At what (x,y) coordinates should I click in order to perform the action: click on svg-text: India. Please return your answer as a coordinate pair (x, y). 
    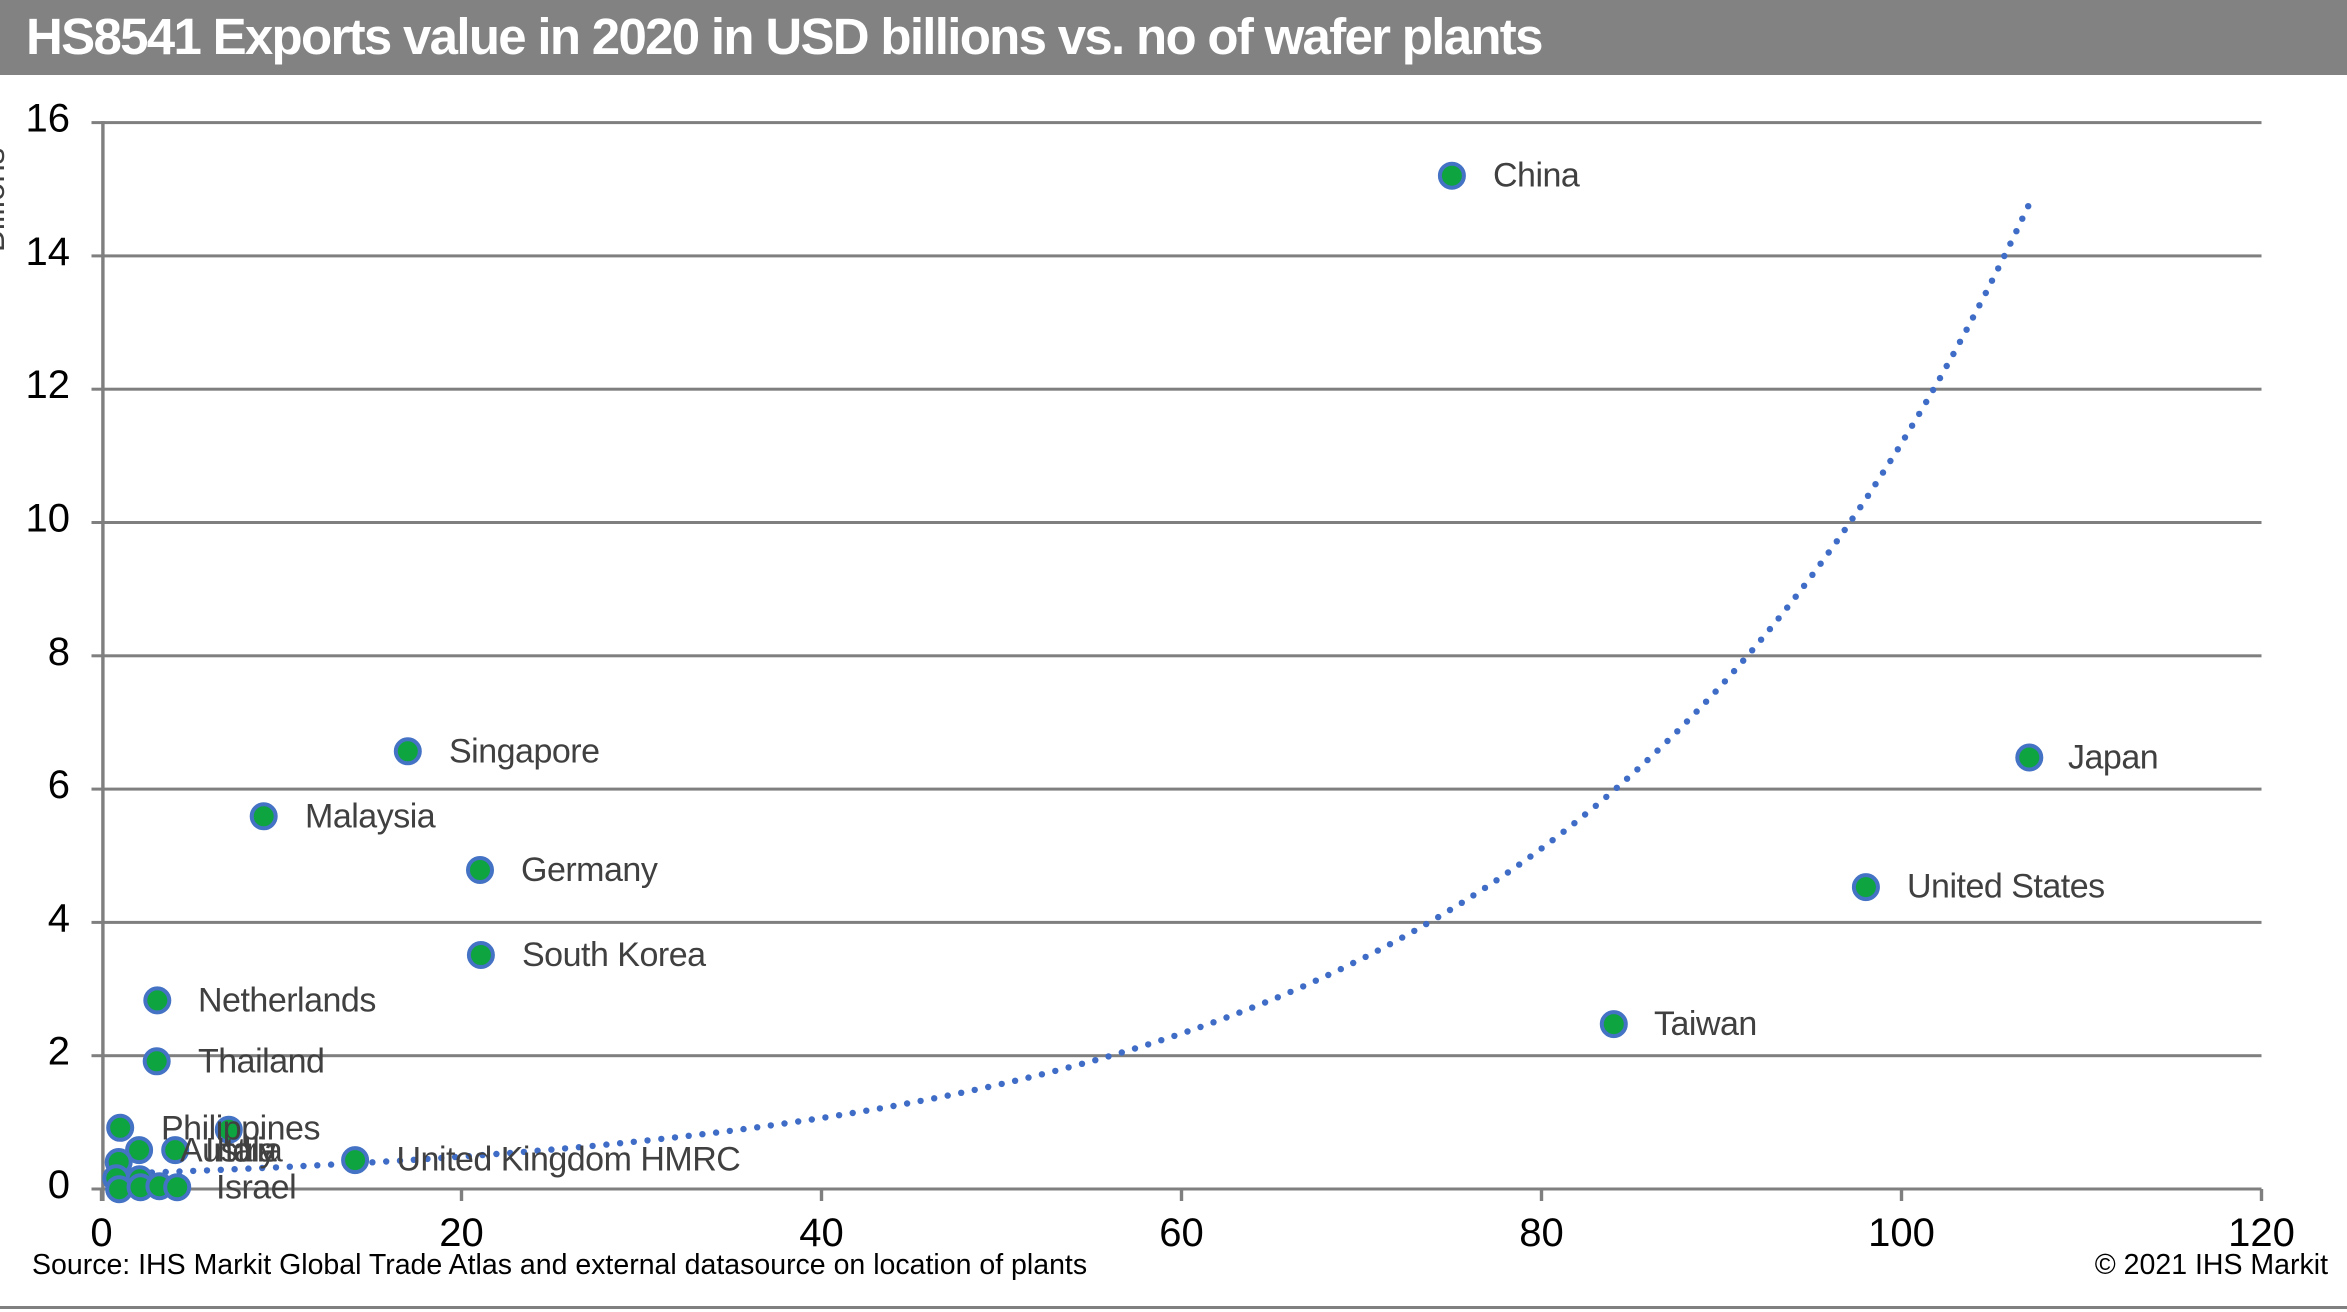
    Looking at the image, I should click on (241, 1151).